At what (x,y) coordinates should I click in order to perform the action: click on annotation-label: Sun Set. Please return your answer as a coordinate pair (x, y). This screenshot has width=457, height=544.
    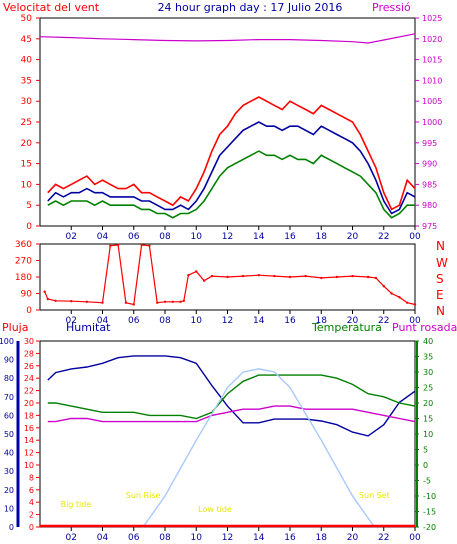
    Looking at the image, I should click on (374, 495).